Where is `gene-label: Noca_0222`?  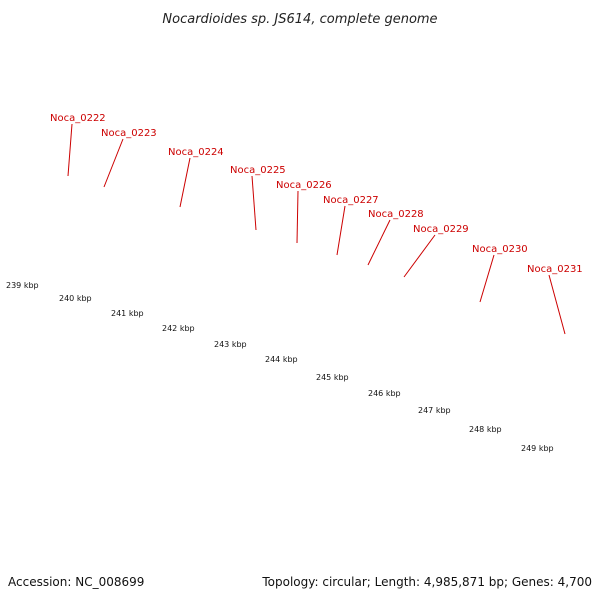
gene-label: Noca_0222 is located at coordinates (78, 118).